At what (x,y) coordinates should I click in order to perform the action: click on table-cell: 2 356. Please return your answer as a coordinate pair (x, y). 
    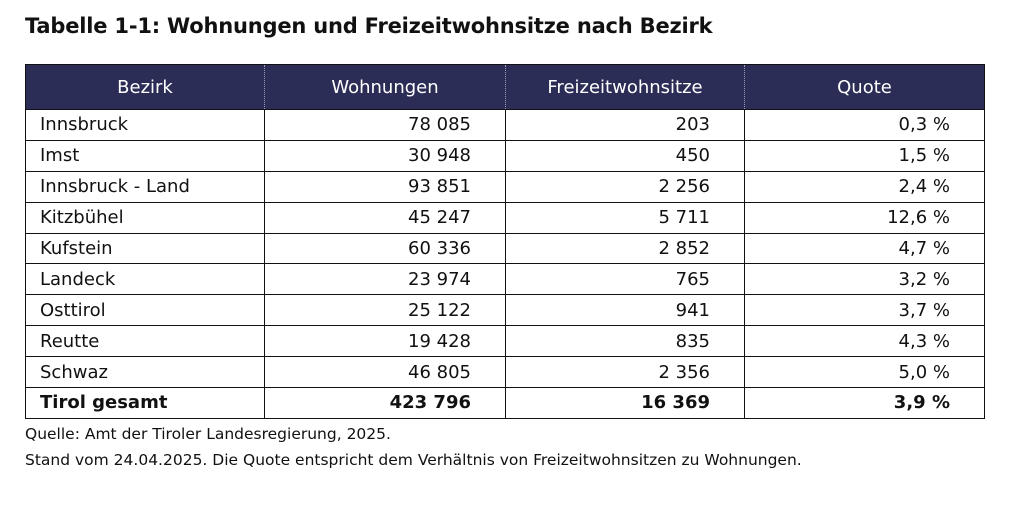
    Looking at the image, I should click on (625, 372).